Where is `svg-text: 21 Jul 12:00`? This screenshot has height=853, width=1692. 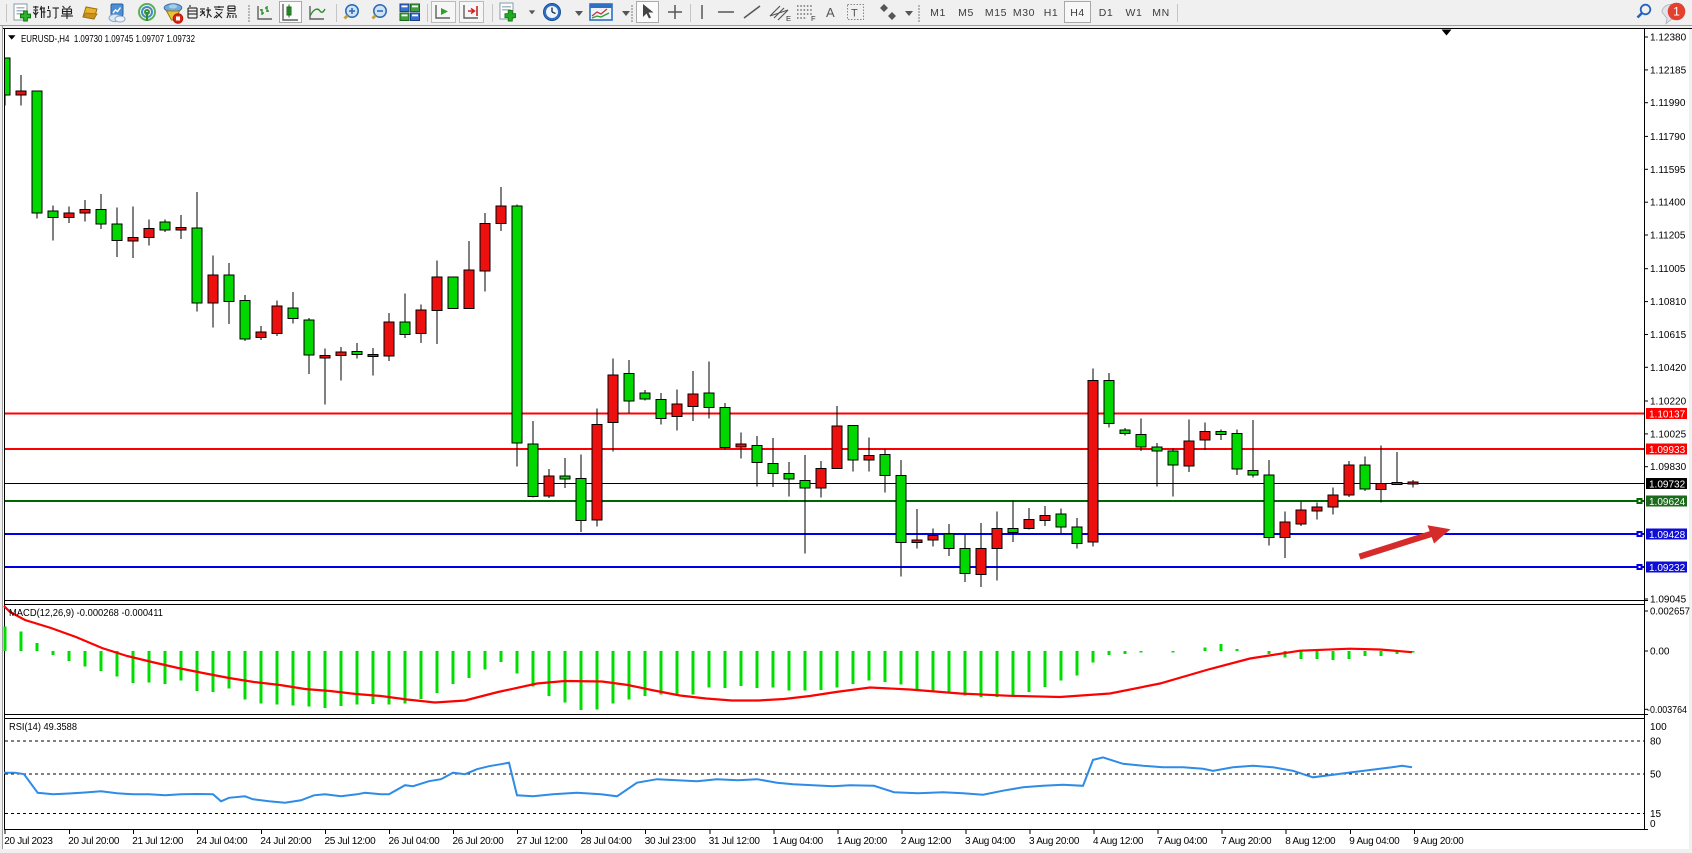
svg-text: 21 Jul 12:00 is located at coordinates (158, 841).